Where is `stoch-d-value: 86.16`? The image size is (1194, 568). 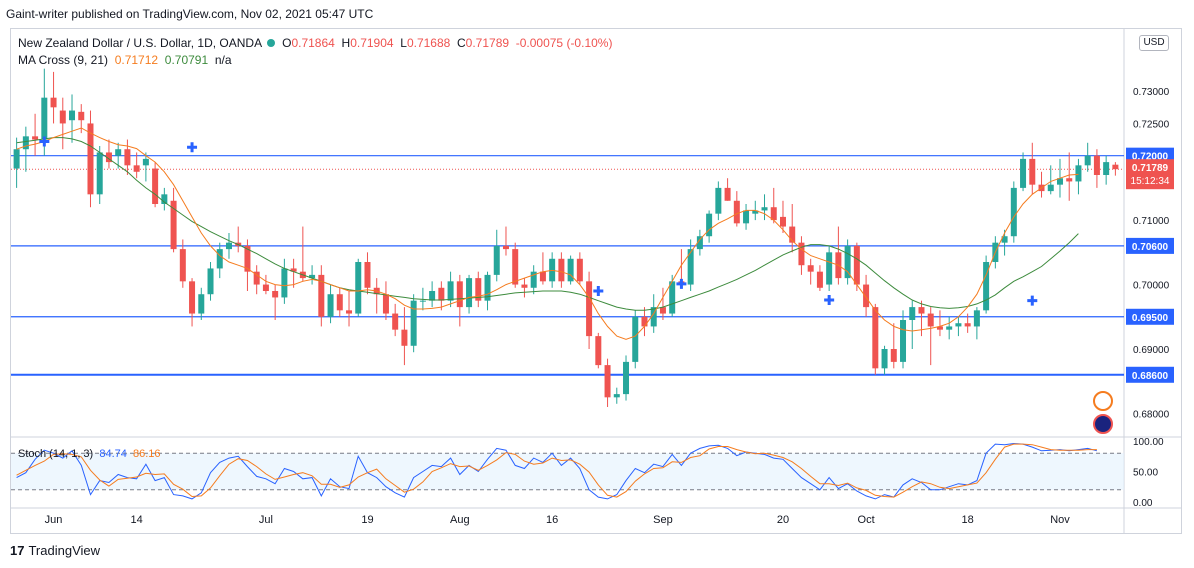
stoch-d-value: 86.16 is located at coordinates (147, 454).